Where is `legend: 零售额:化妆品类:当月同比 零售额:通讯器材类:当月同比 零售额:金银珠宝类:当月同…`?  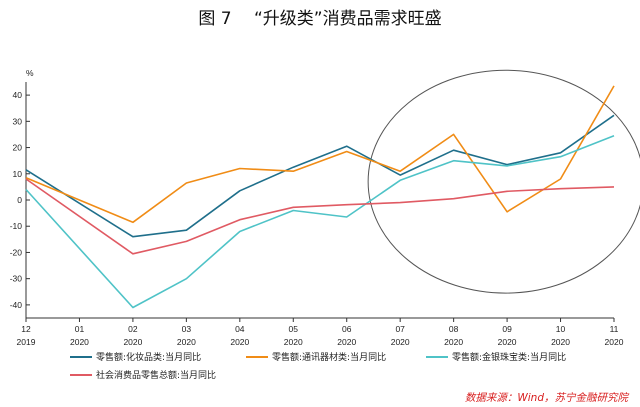
legend: 零售额:化妆品类:当月同比 零售额:通讯器材类:当月同比 零售额:金银珠宝类:当月同… is located at coordinates (318, 366).